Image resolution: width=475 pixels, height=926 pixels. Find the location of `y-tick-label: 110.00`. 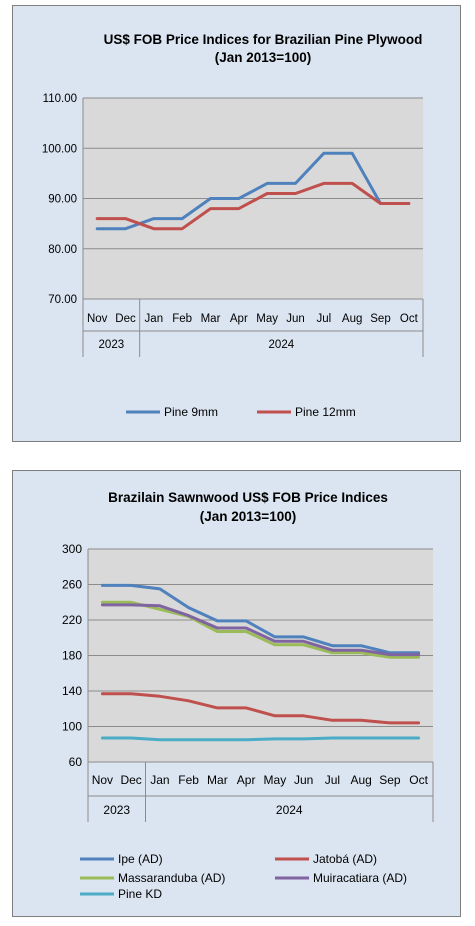

y-tick-label: 110.00 is located at coordinates (60, 99).